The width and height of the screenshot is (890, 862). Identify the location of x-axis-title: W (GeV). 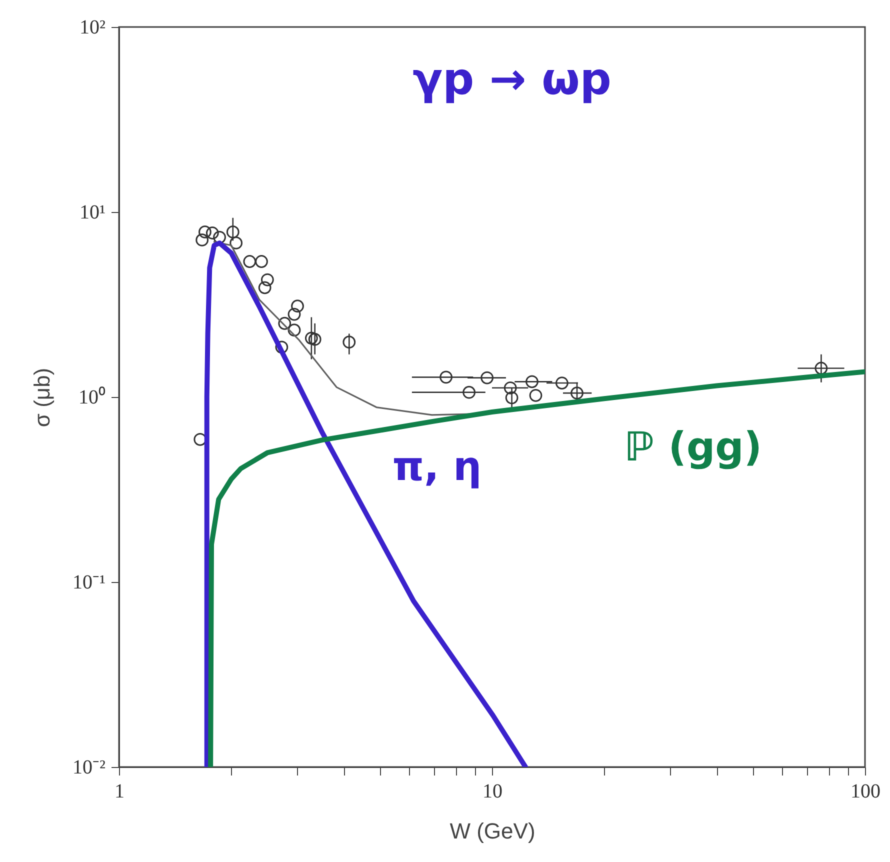
(493, 831).